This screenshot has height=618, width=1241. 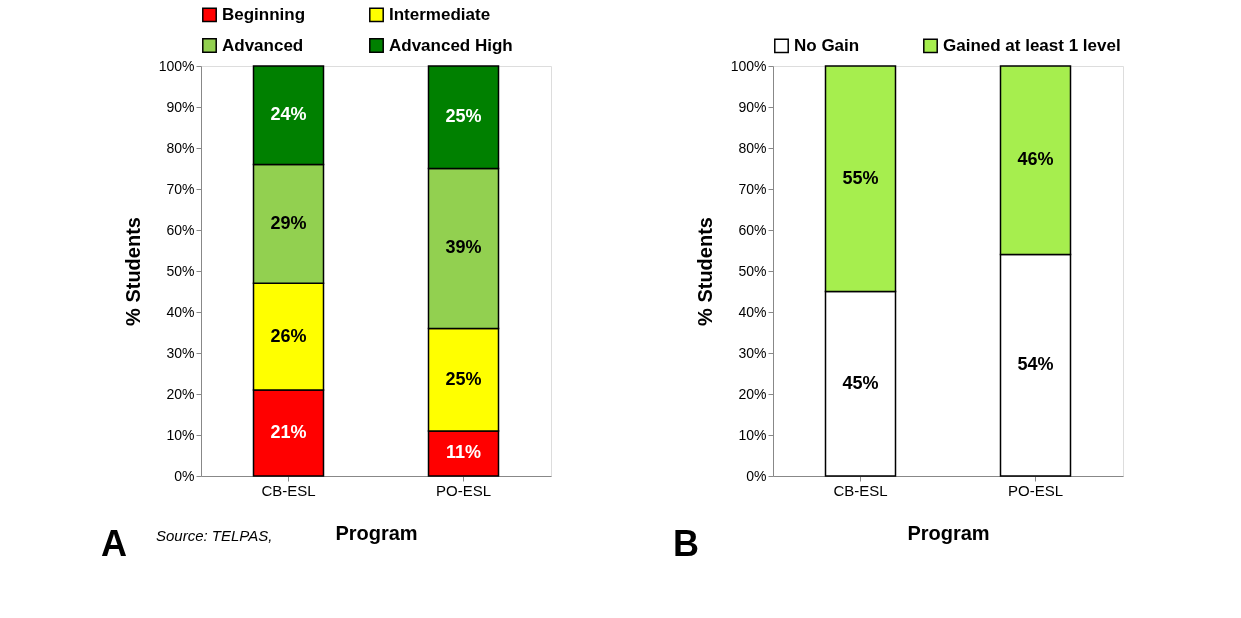 I want to click on text: 54%, so click(x=1035, y=364).